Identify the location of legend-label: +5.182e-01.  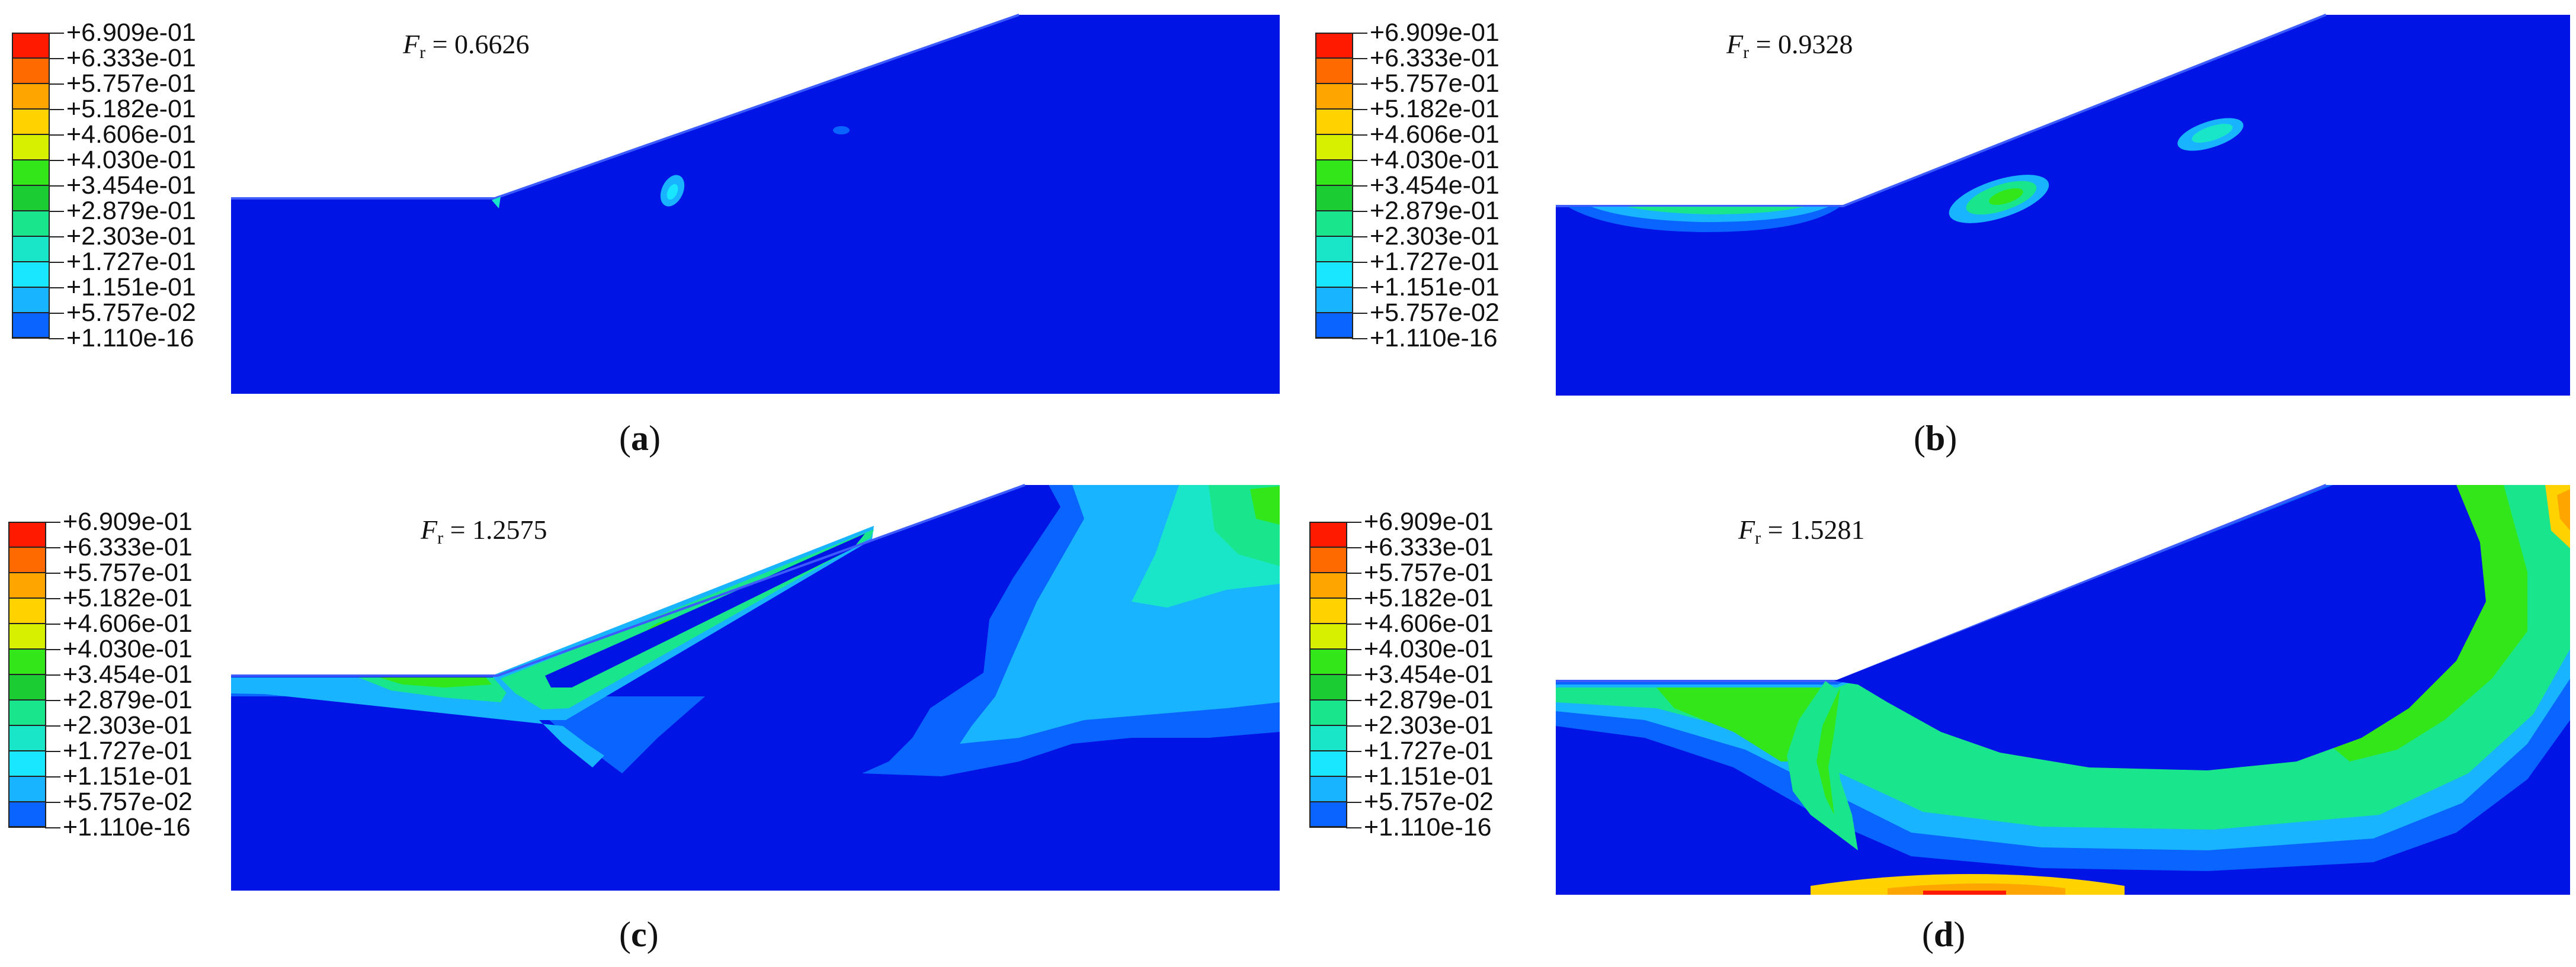
(131, 109).